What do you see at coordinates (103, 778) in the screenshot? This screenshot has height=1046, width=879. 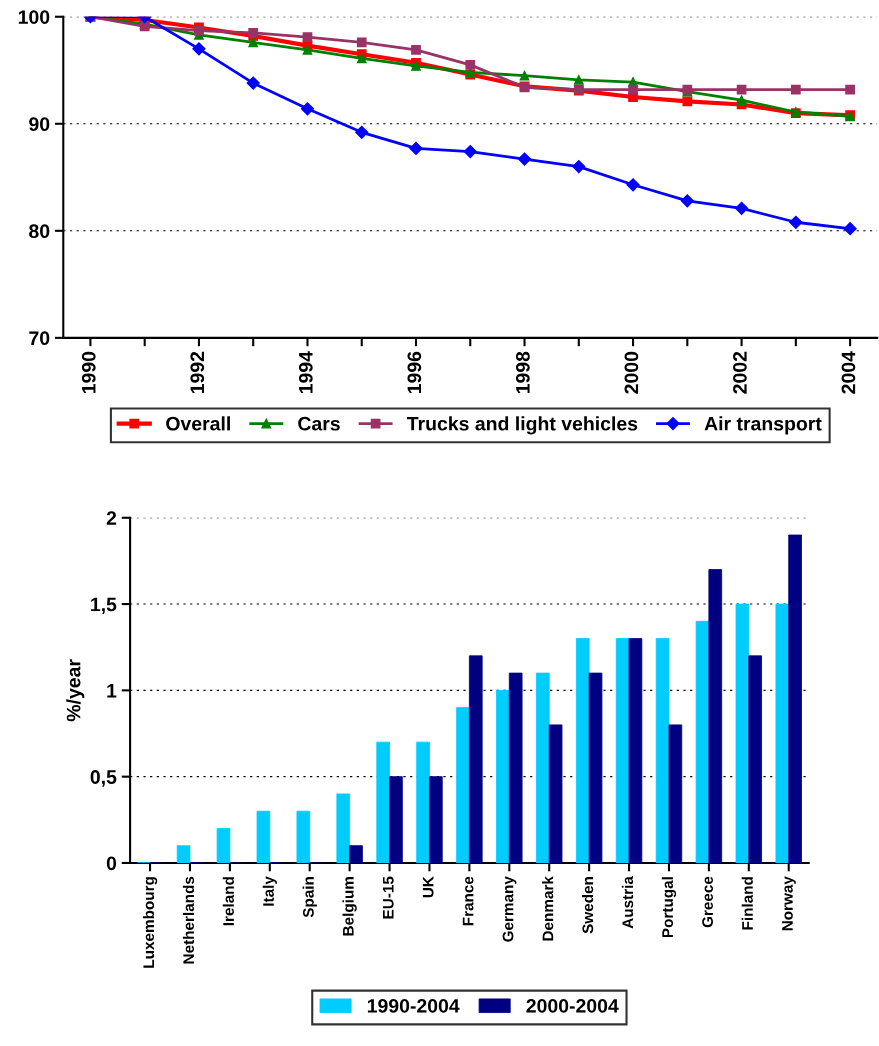 I see `y-tick-label: 0,5` at bounding box center [103, 778].